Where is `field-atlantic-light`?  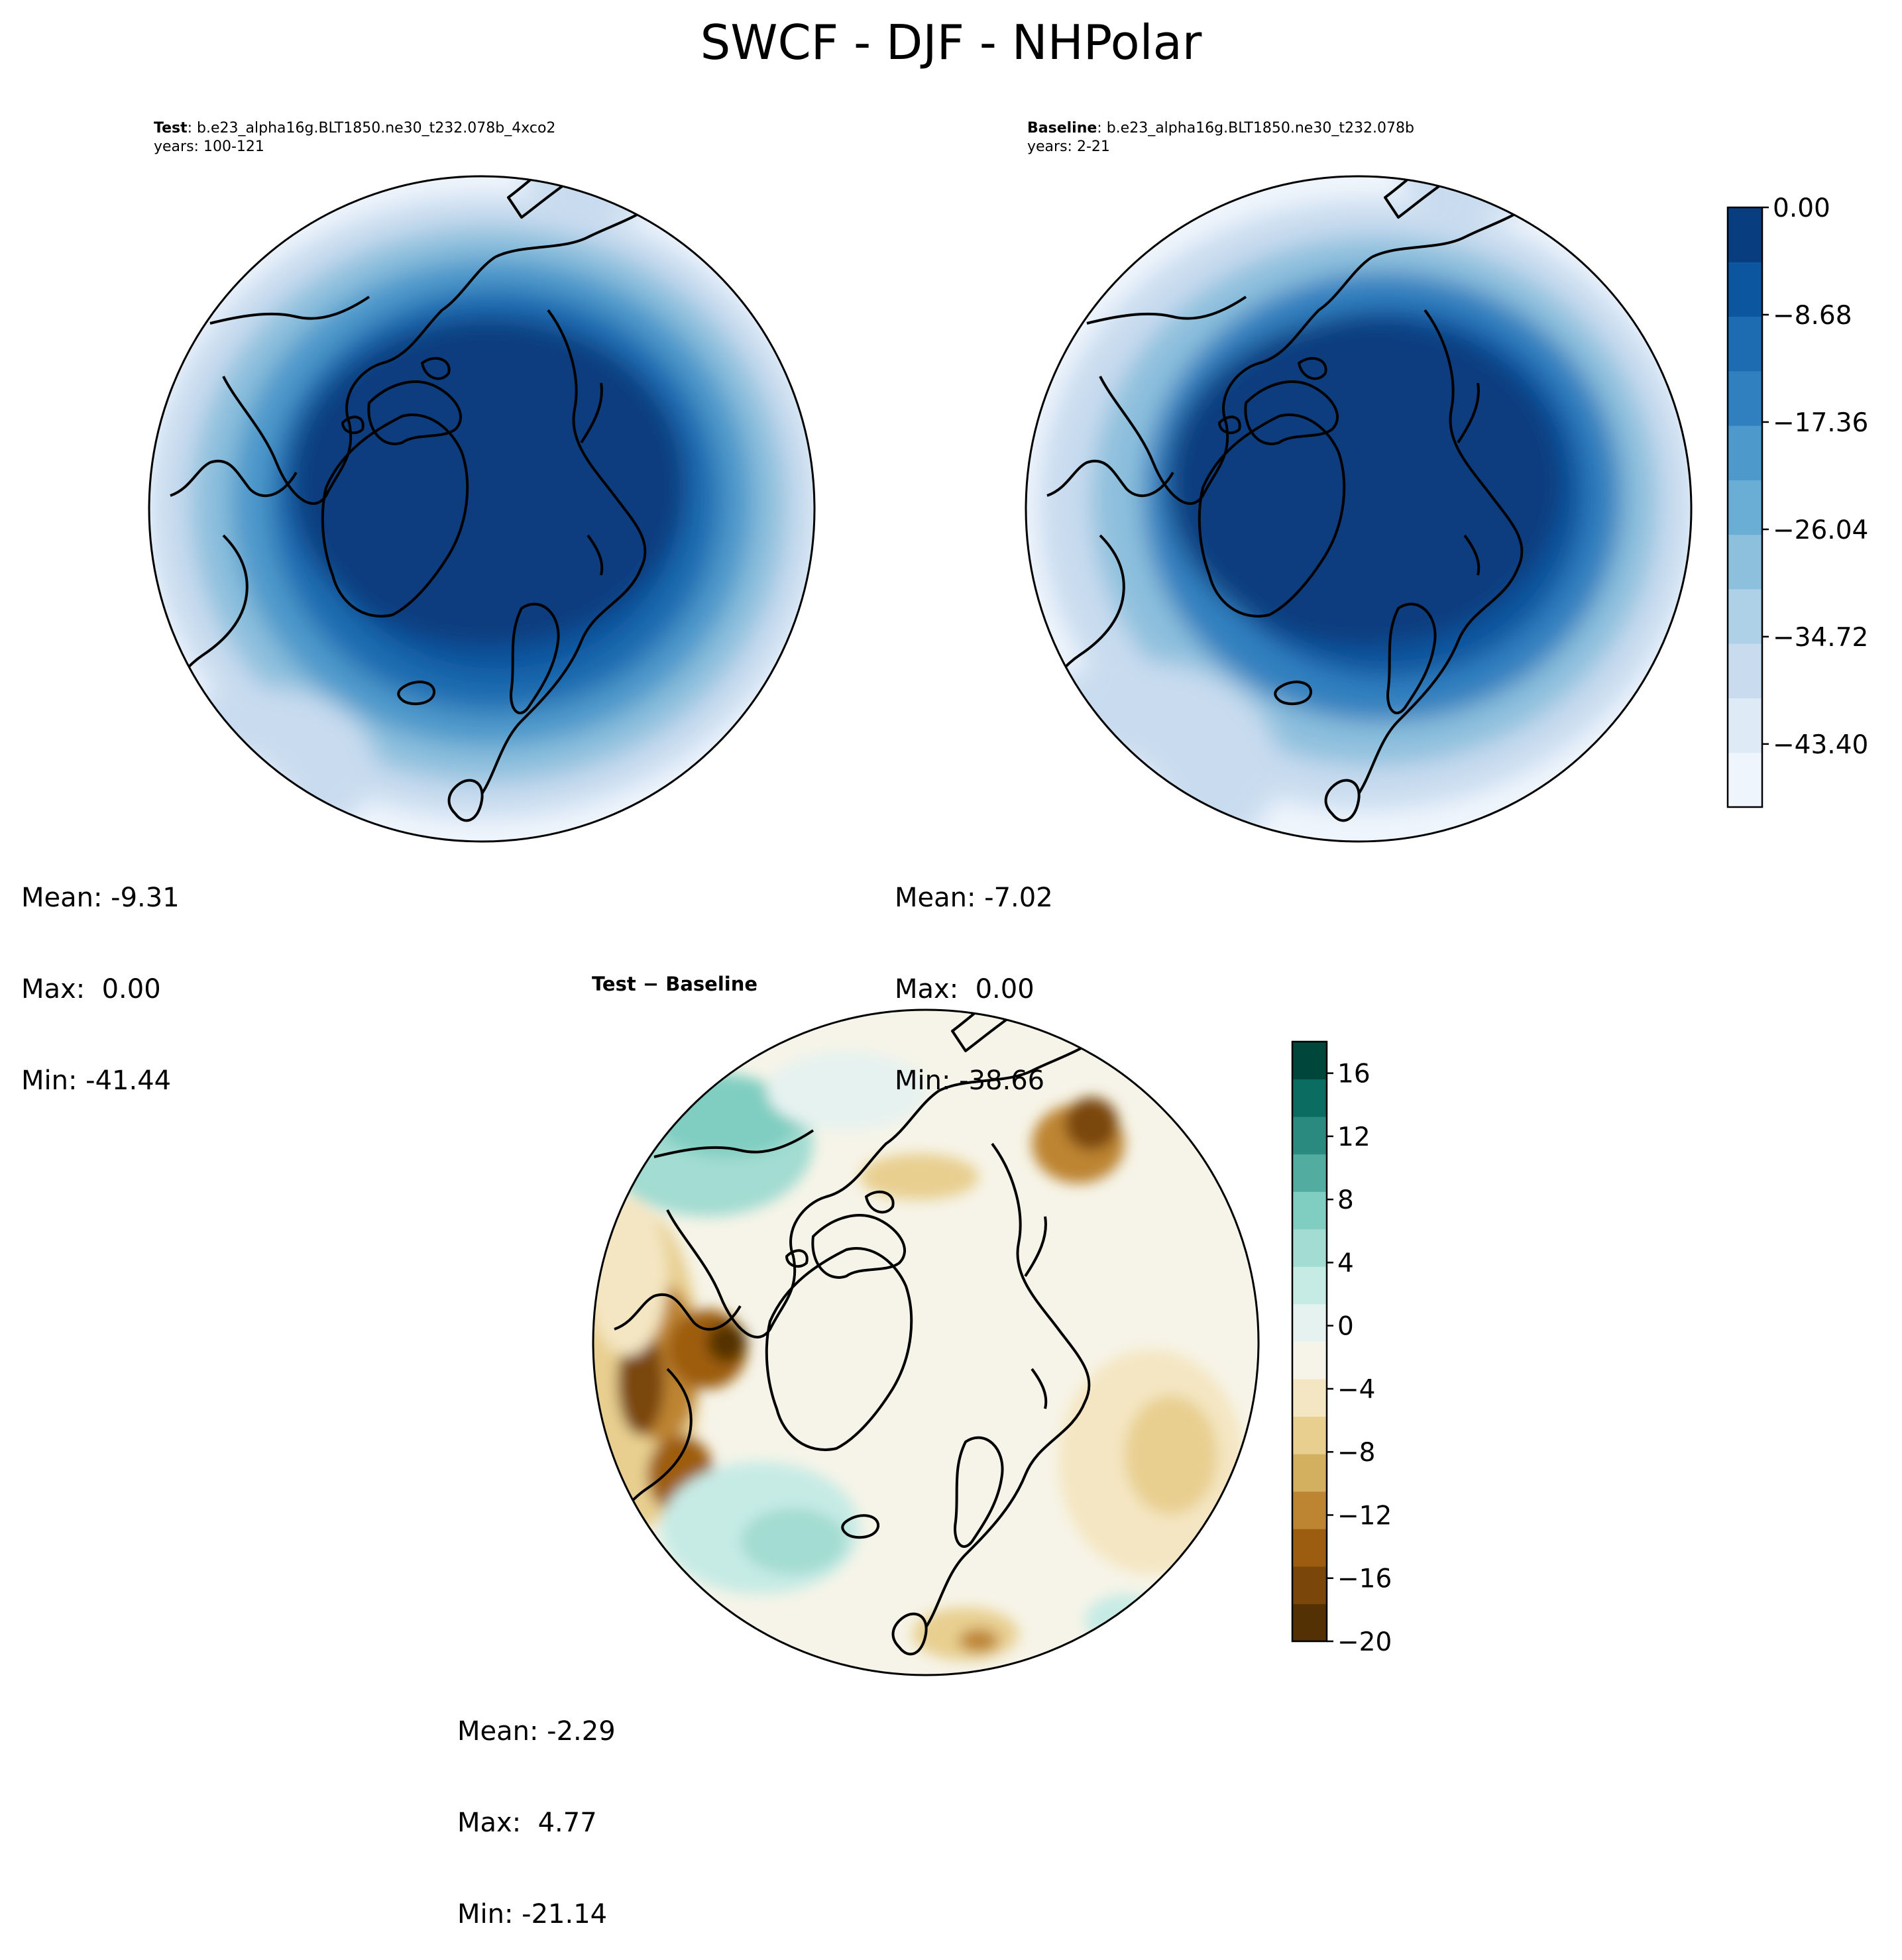
field-atlantic-light is located at coordinates (263, 765).